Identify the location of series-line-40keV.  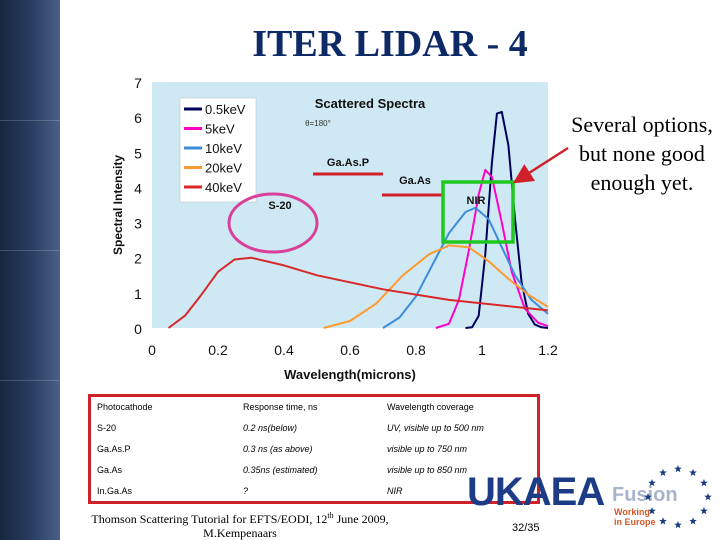
(358, 292).